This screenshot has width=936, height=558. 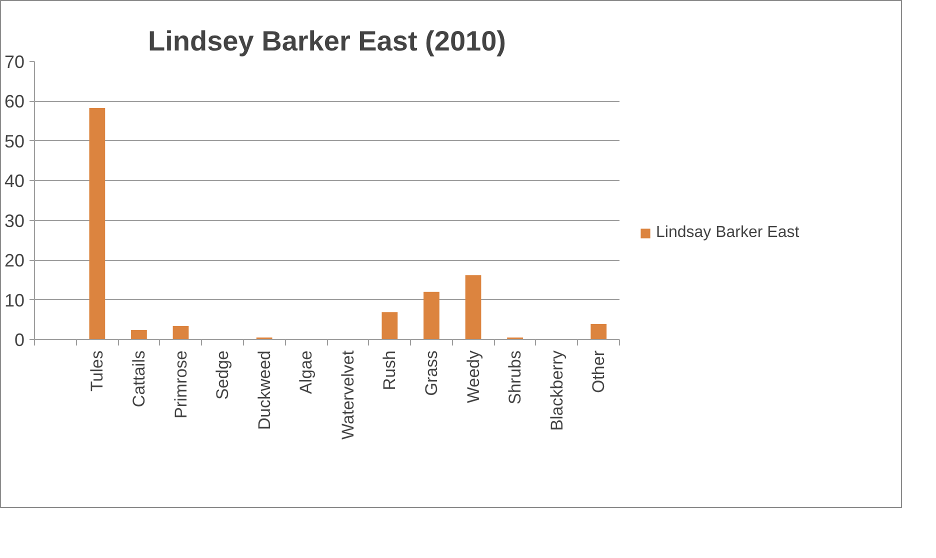 What do you see at coordinates (515, 377) in the screenshot?
I see `x-tick-label: Shrubs` at bounding box center [515, 377].